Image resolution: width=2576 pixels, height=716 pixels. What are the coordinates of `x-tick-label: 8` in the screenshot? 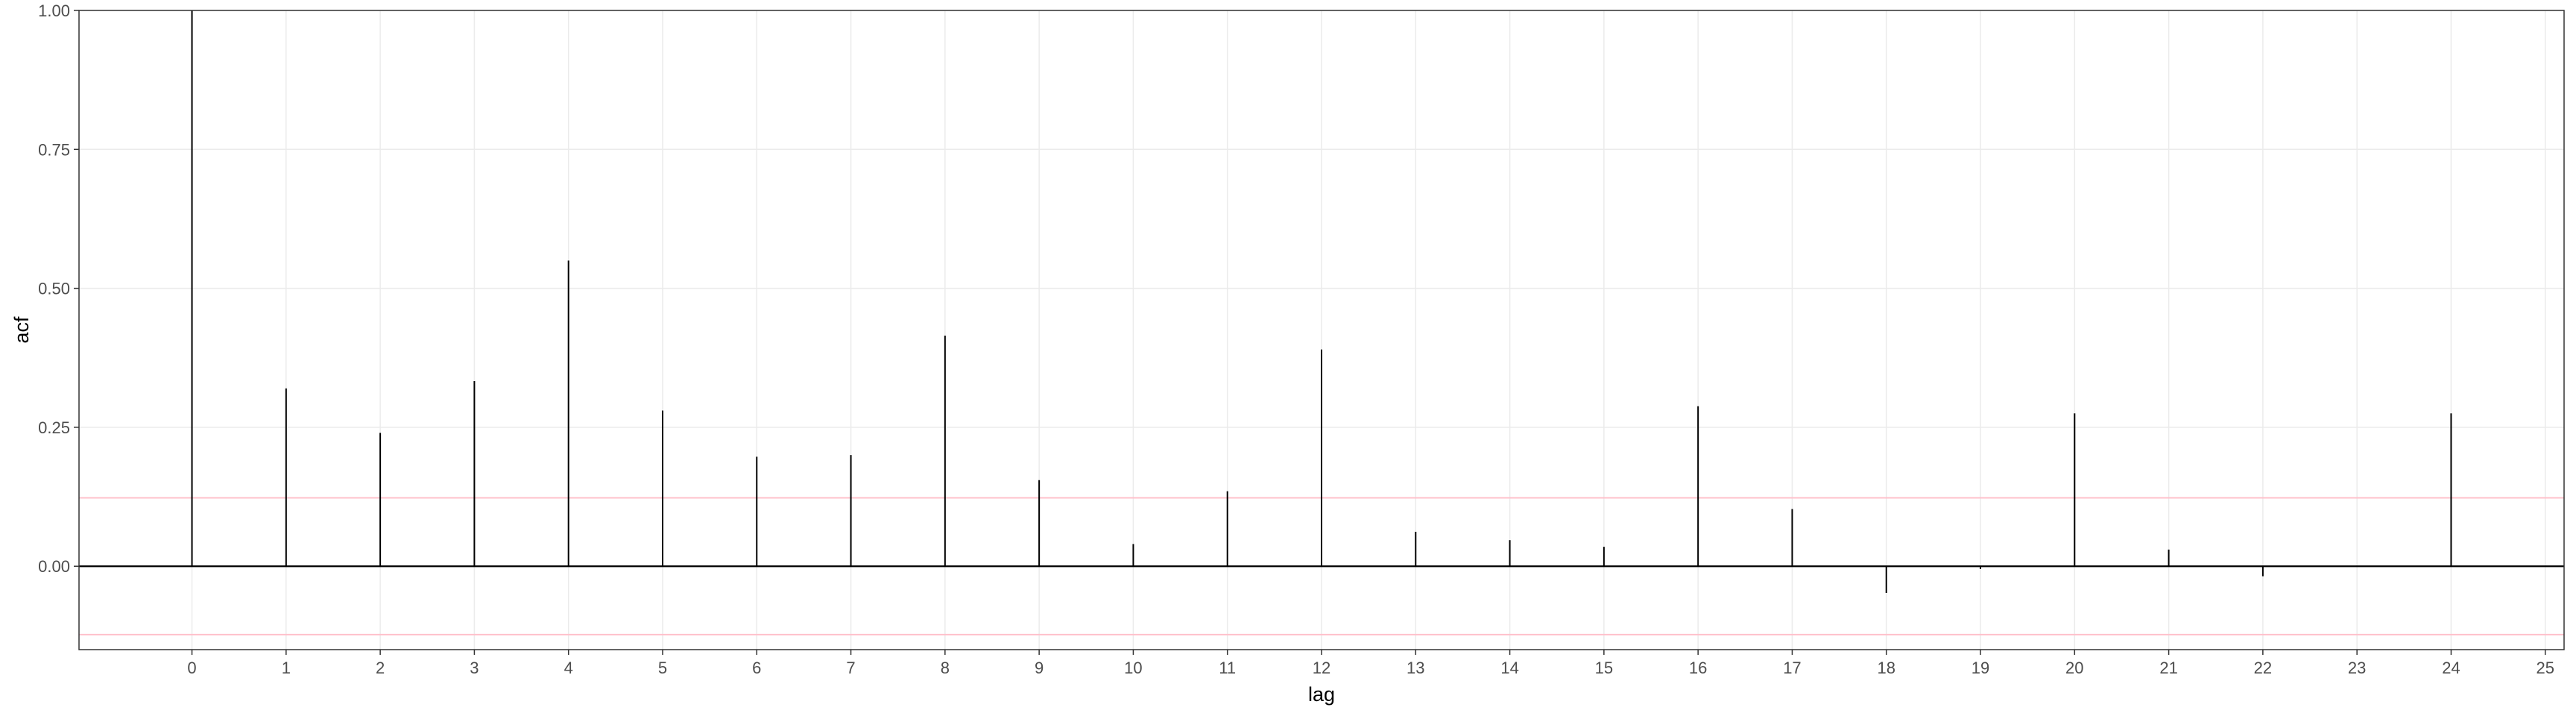 It's located at (946, 668).